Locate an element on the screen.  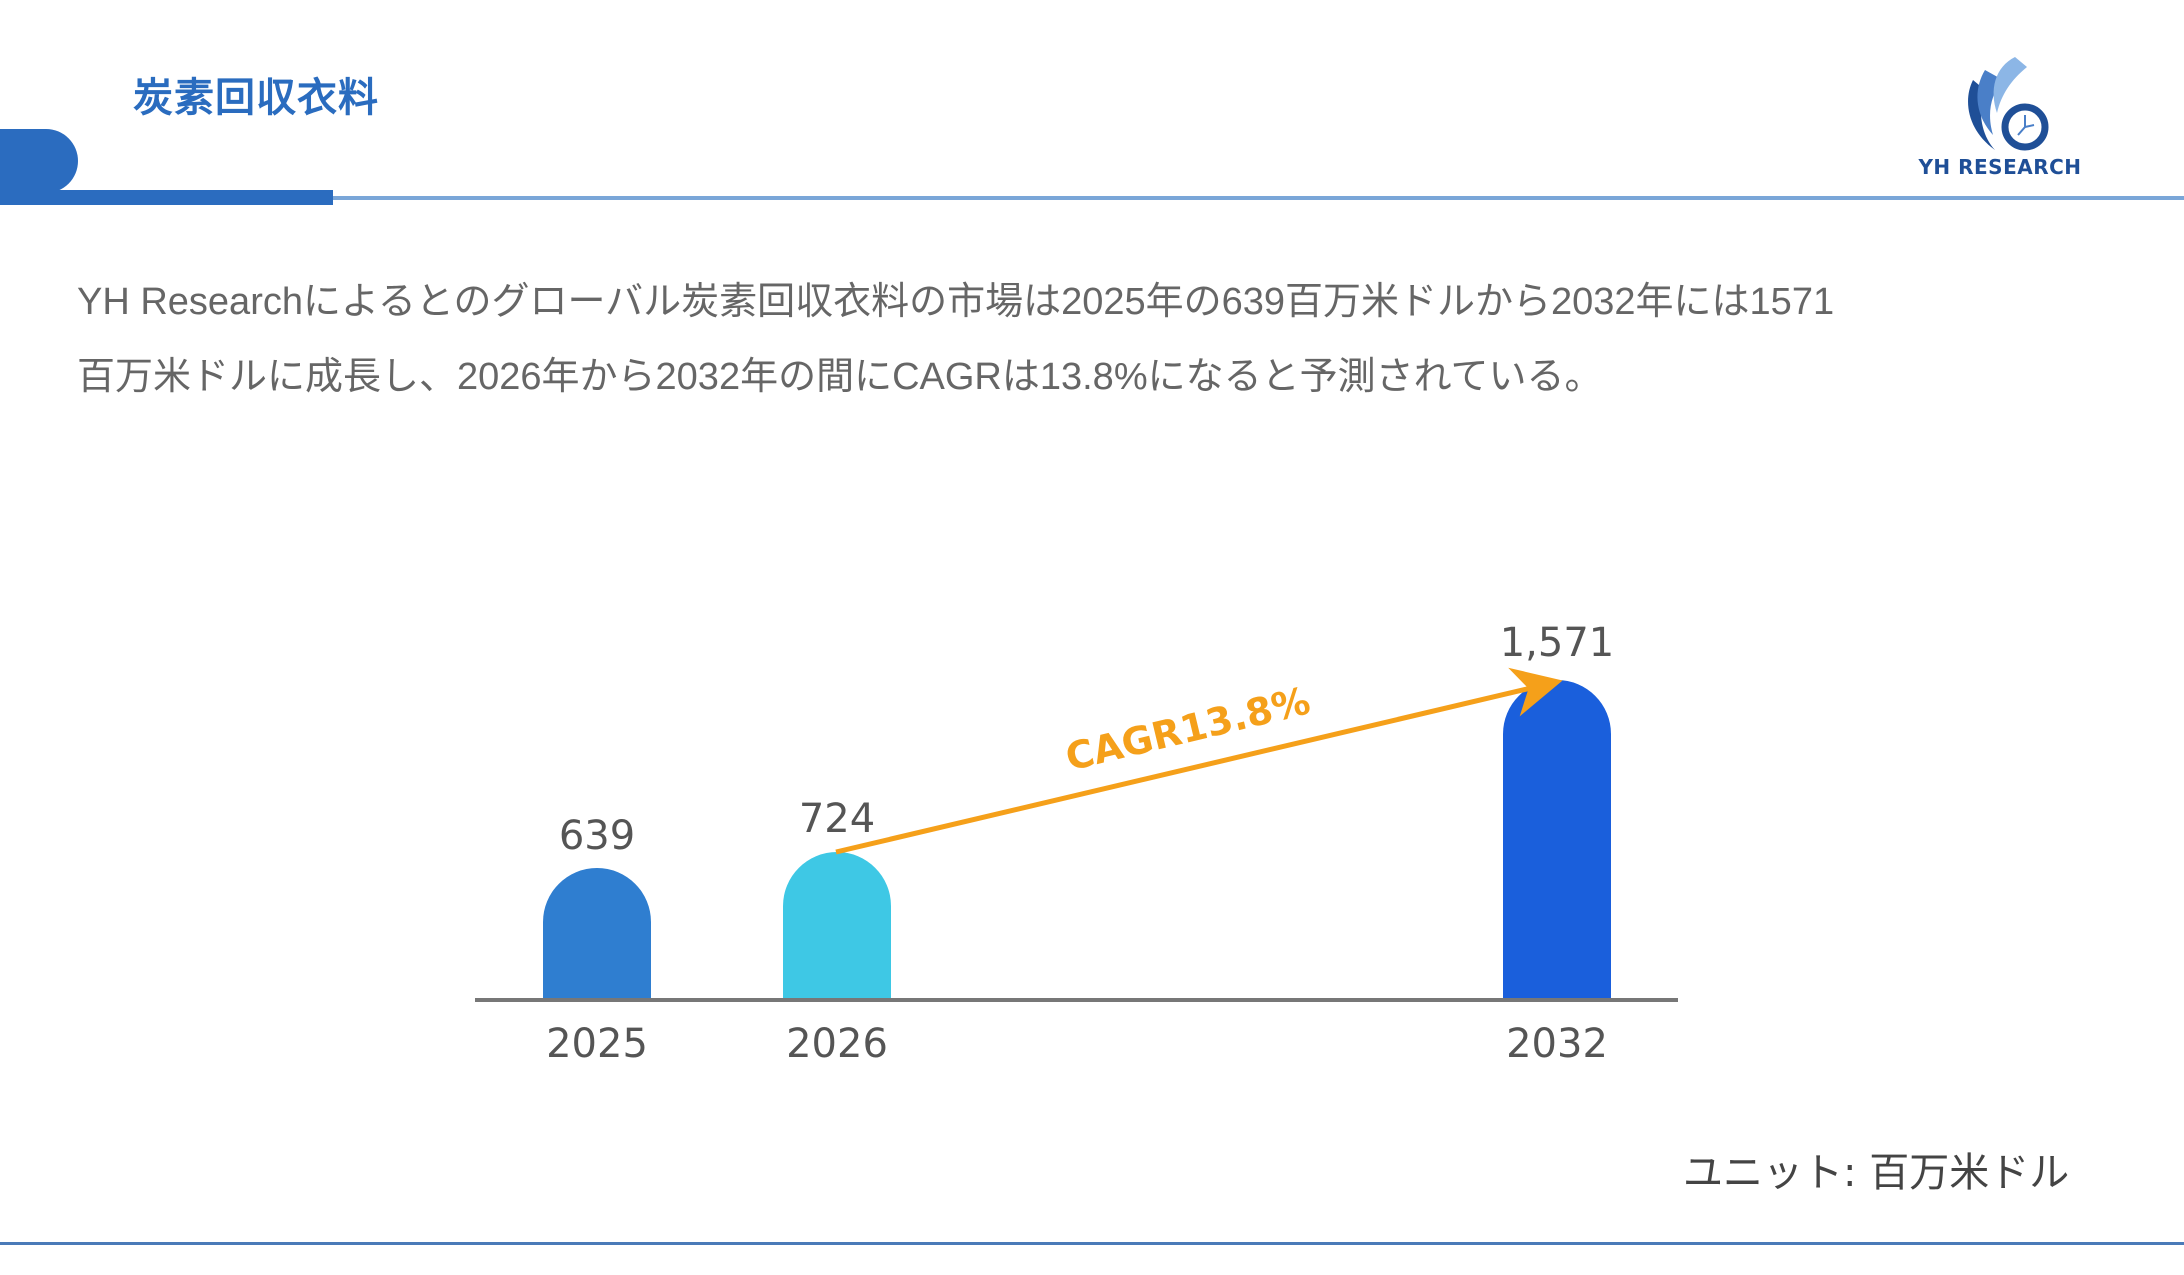
yh-research-logo: YH RESEARCH is located at coordinates (2002, 120).